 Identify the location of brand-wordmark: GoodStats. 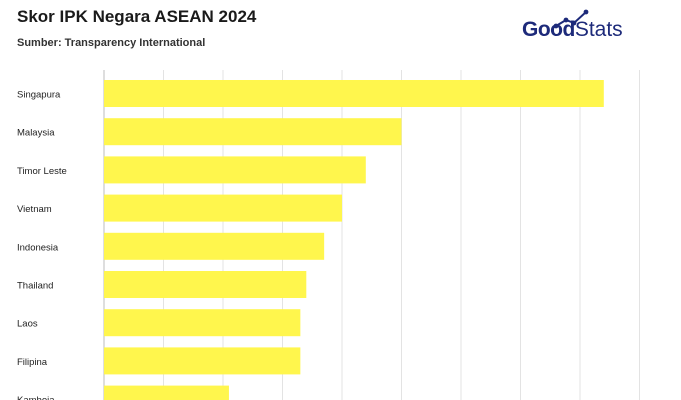
(572, 30).